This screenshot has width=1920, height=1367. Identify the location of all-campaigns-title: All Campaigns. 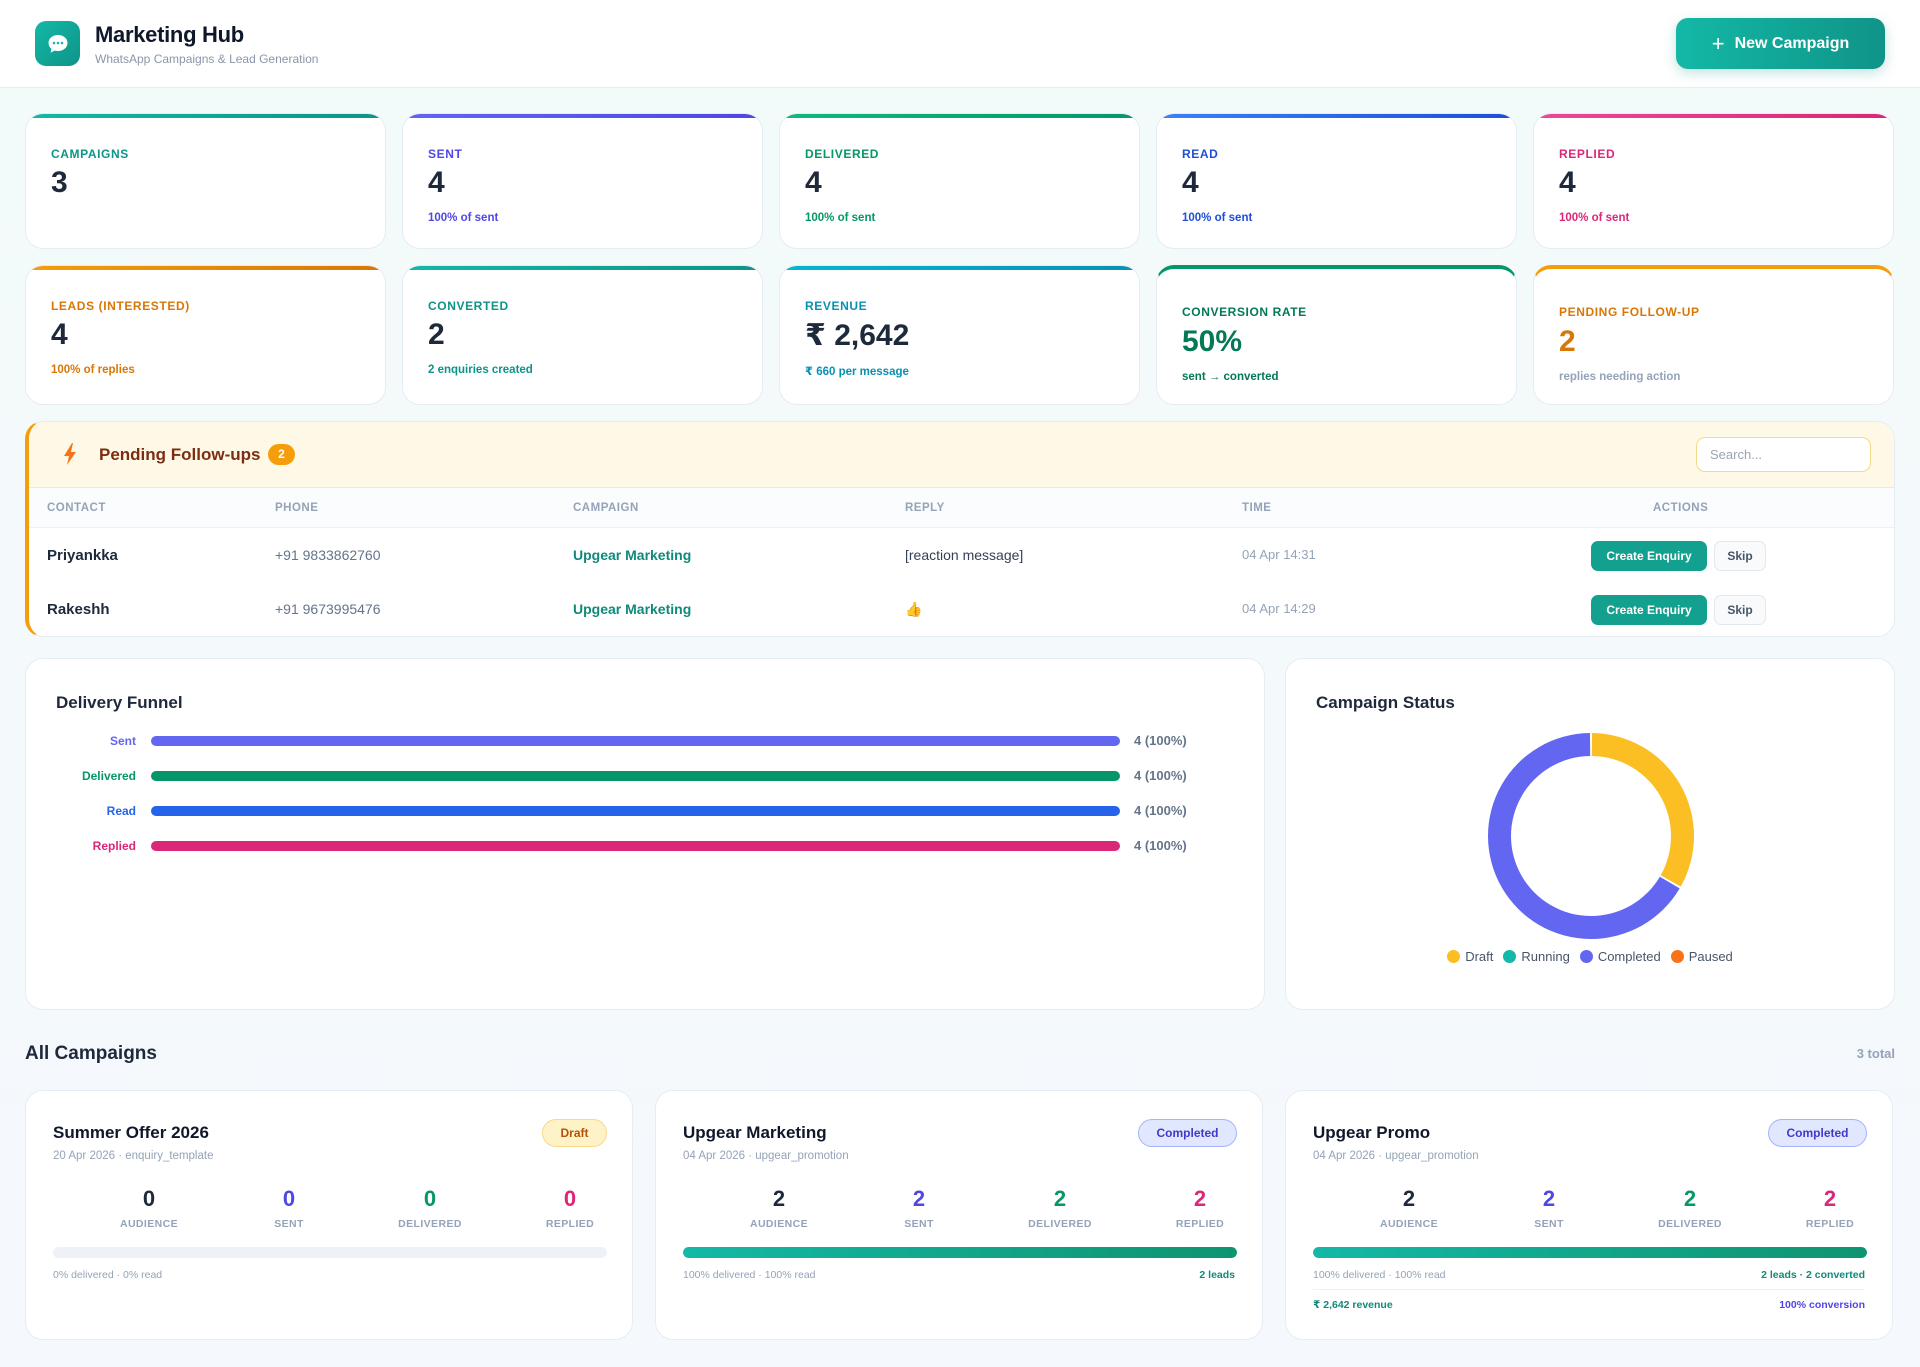
(91, 1053).